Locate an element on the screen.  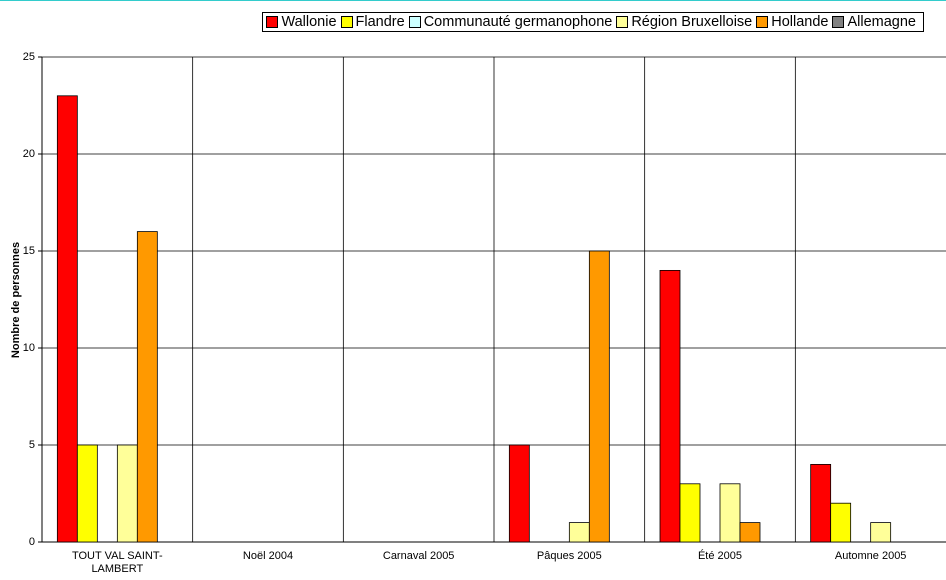
legend-item: Communauté germanophone is located at coordinates (510, 22).